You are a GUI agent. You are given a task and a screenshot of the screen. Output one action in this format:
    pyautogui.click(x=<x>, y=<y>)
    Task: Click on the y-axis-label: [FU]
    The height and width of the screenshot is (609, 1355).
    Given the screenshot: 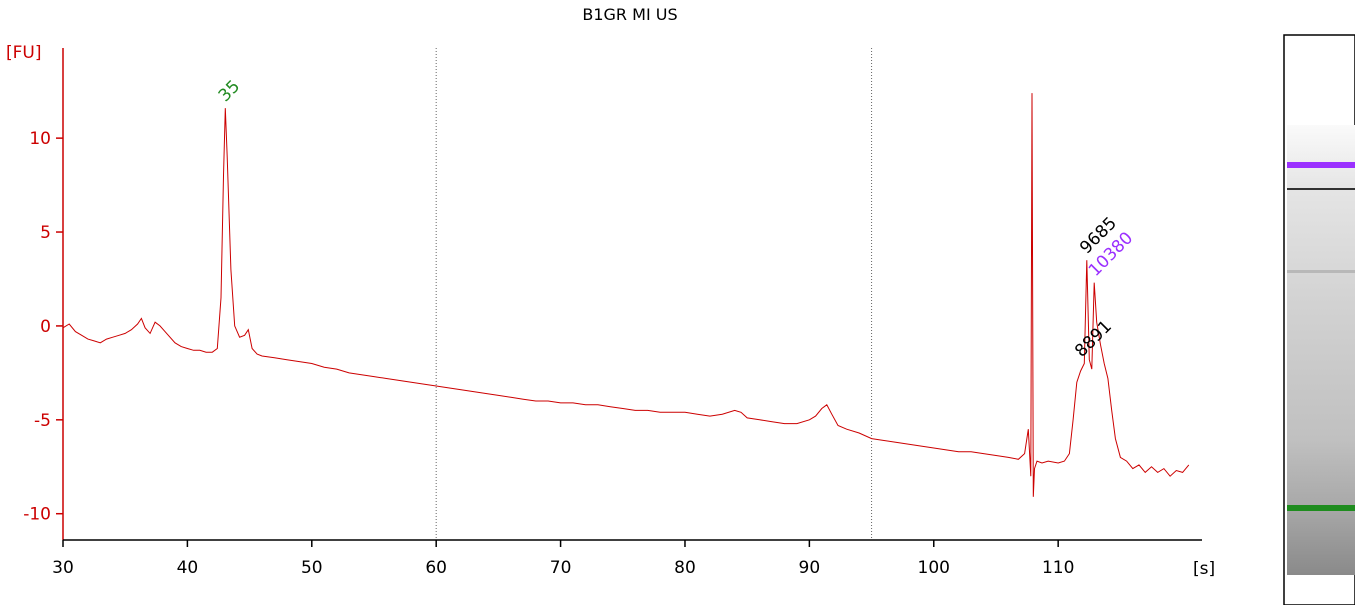 What is the action you would take?
    pyautogui.click(x=24, y=53)
    